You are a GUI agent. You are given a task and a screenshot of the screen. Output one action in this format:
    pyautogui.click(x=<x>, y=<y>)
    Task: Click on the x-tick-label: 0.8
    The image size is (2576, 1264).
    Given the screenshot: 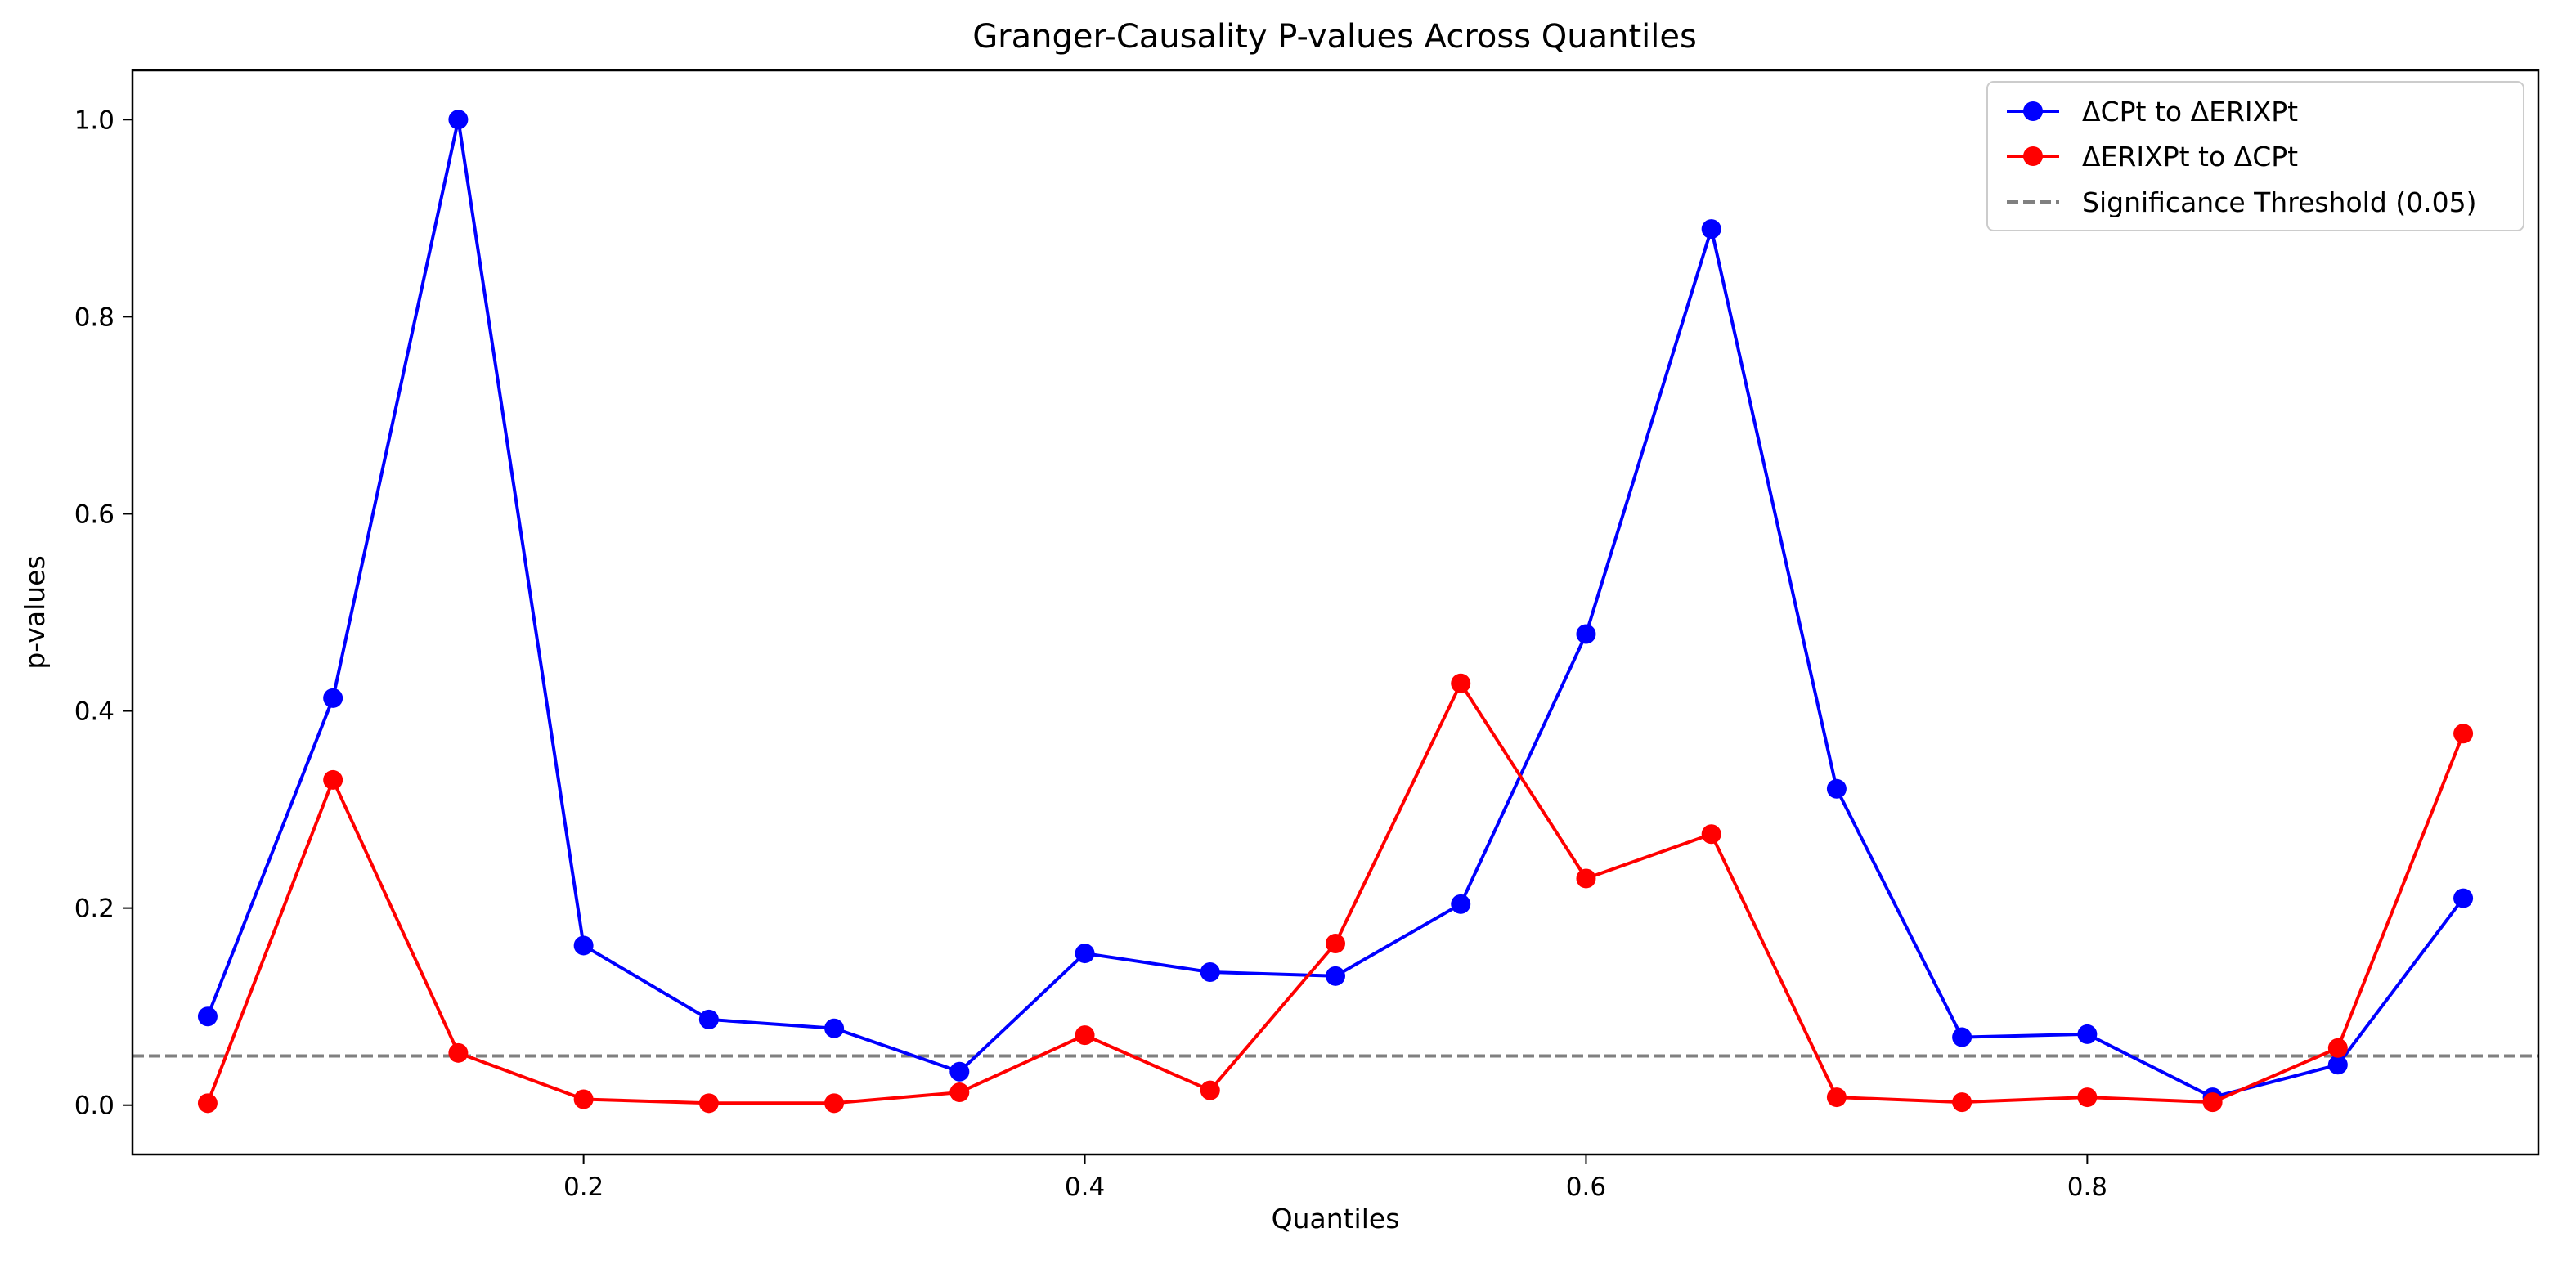 What is the action you would take?
    pyautogui.click(x=2087, y=1187)
    